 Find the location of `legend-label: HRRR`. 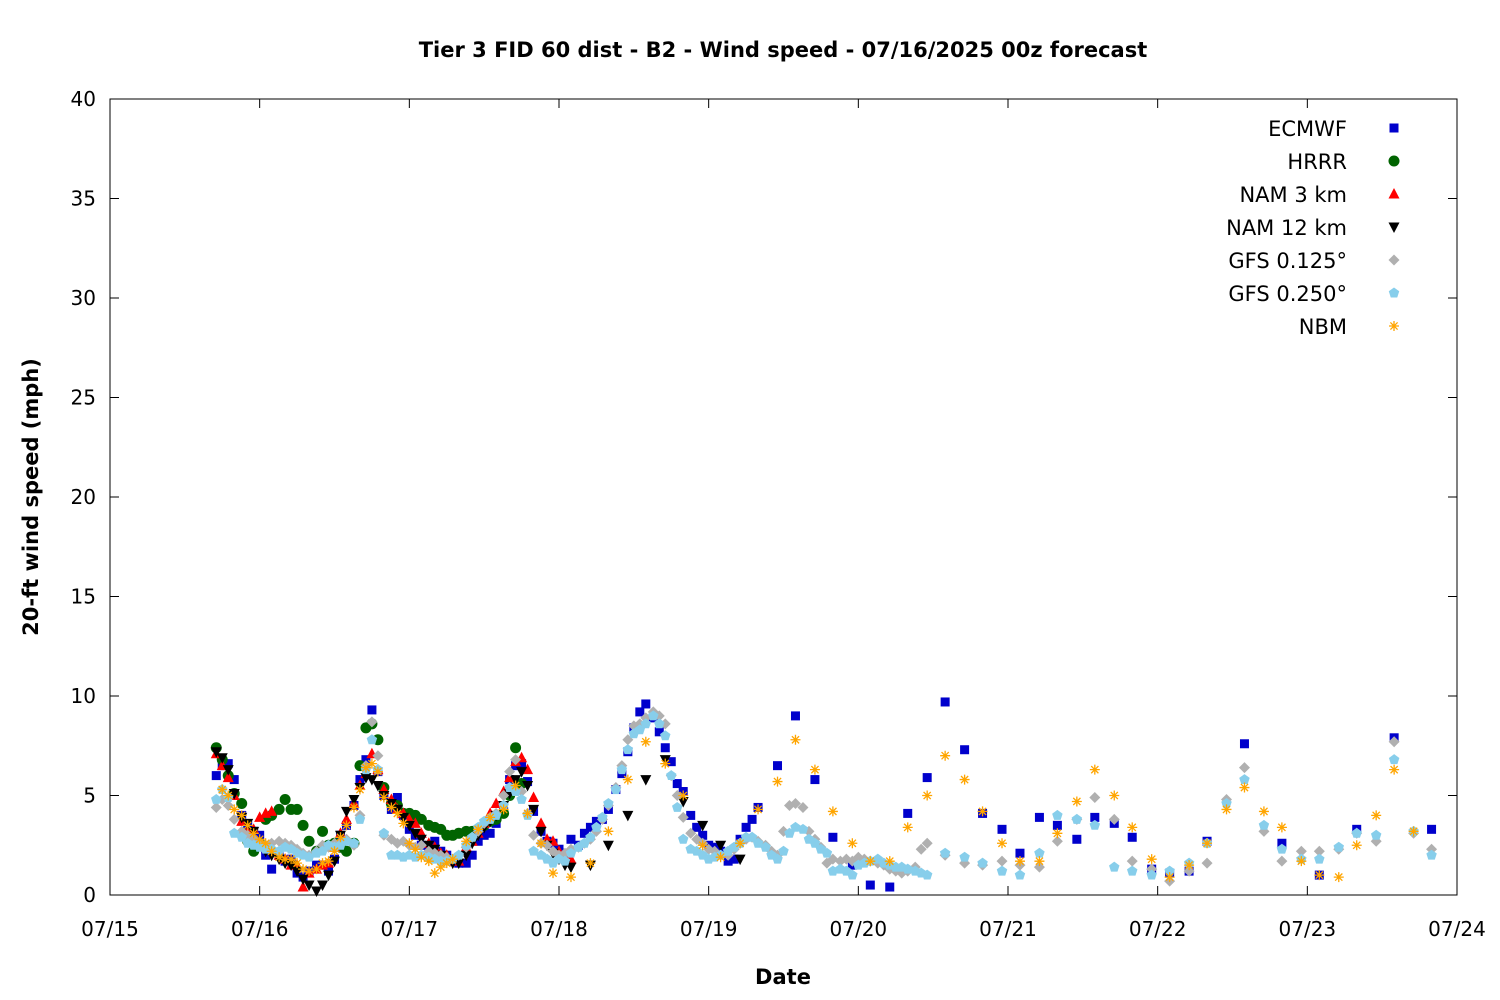

legend-label: HRRR is located at coordinates (1317, 162).